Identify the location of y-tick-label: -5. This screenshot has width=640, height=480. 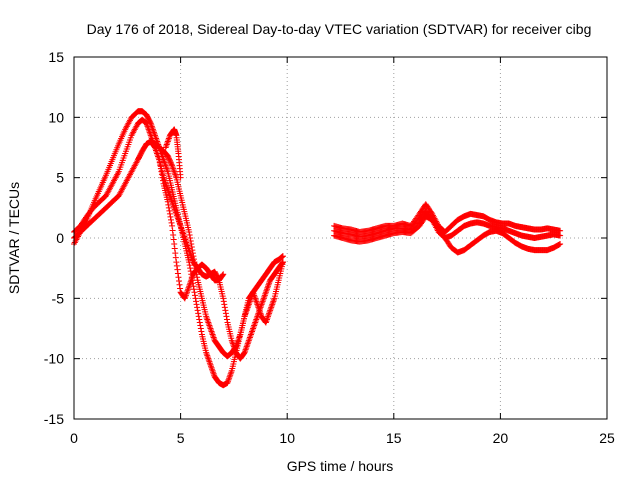
(58, 298).